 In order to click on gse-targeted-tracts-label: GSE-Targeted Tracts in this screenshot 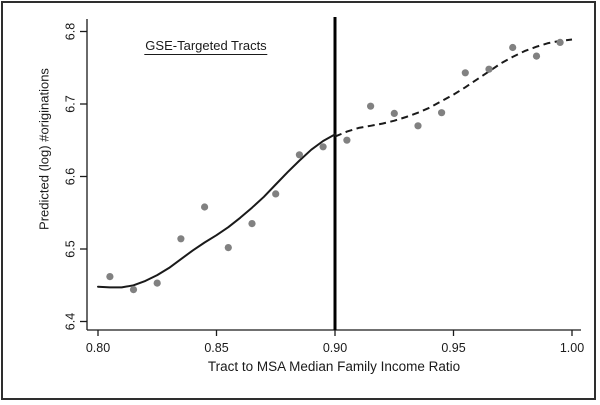, I will do `click(206, 46)`.